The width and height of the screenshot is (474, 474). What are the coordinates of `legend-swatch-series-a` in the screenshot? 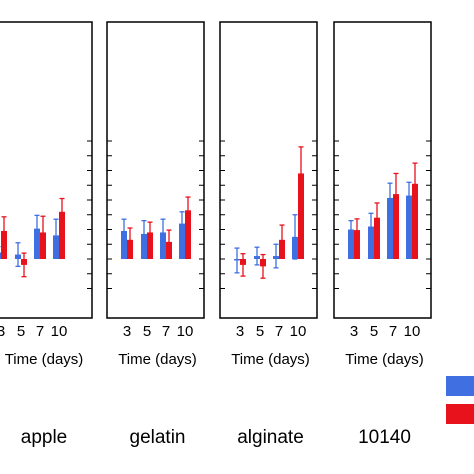 It's located at (460, 386).